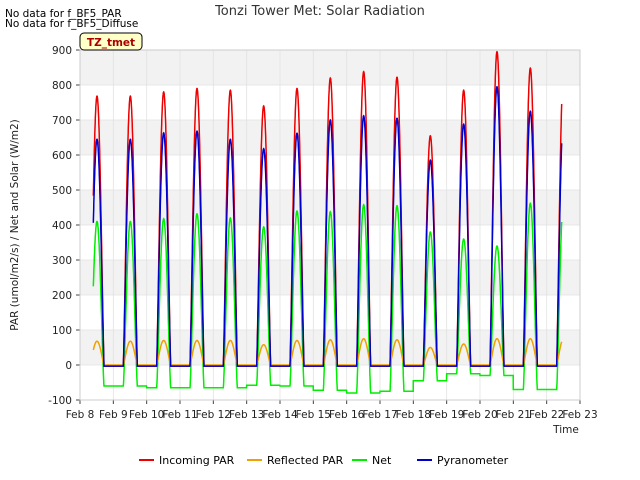  What do you see at coordinates (113, 415) in the screenshot?
I see `x-tick-label: Feb 9` at bounding box center [113, 415].